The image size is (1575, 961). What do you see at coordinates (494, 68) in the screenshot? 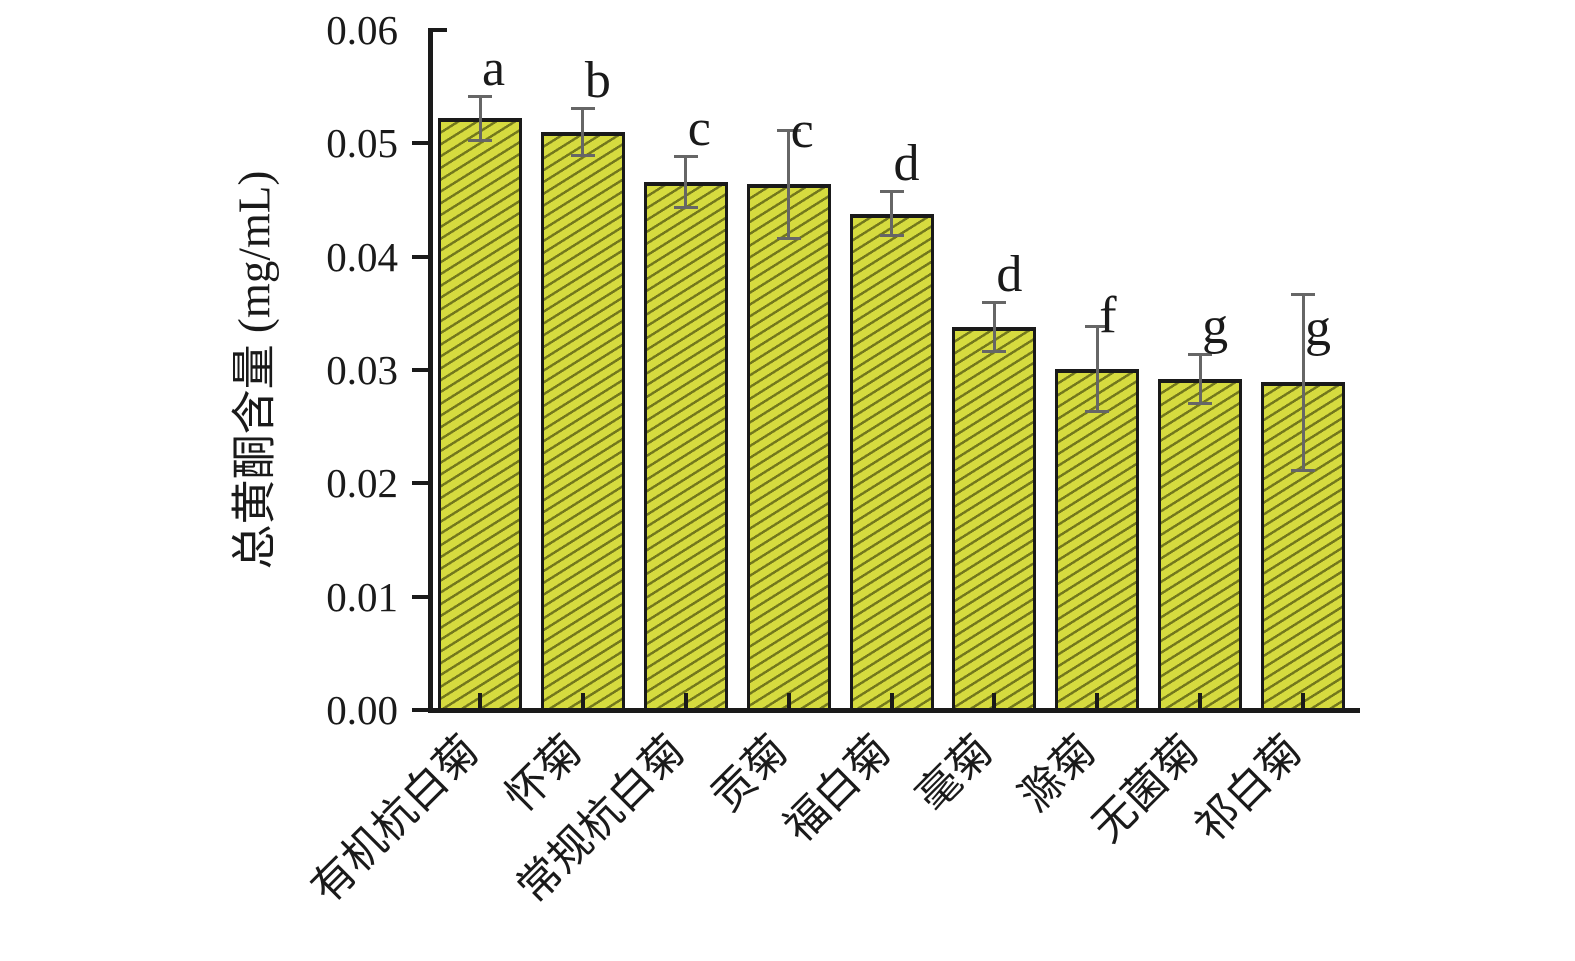
I see `significance-letter: a` at bounding box center [494, 68].